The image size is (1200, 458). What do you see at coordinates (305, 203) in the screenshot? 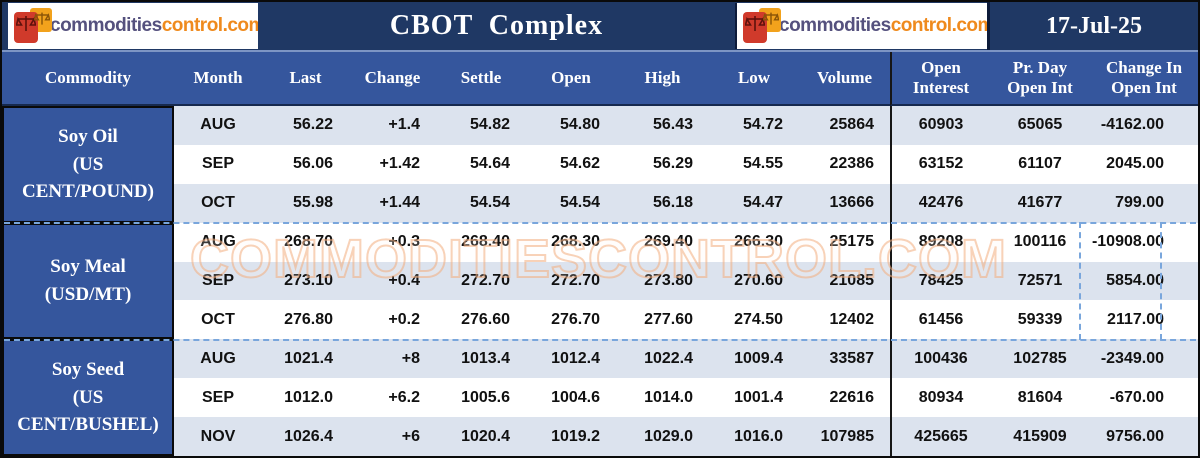
I see `value-cell: 55.98` at bounding box center [305, 203].